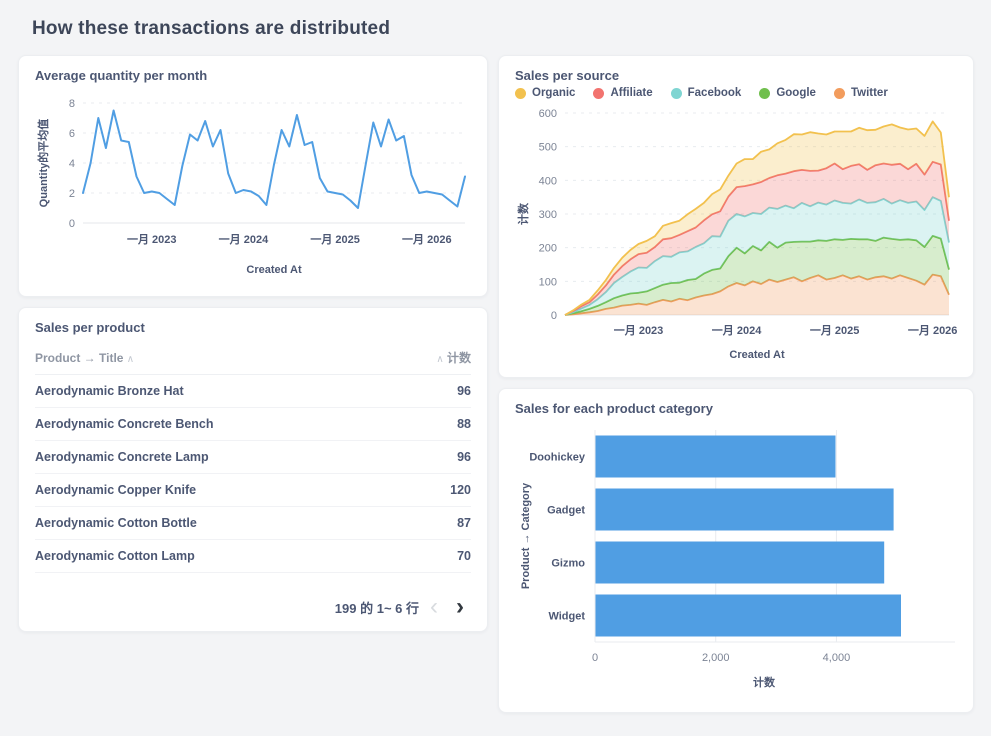  Describe the element at coordinates (109, 391) in the screenshot. I see `product-title-cell: Aerodynamic Bronze Hat` at that location.